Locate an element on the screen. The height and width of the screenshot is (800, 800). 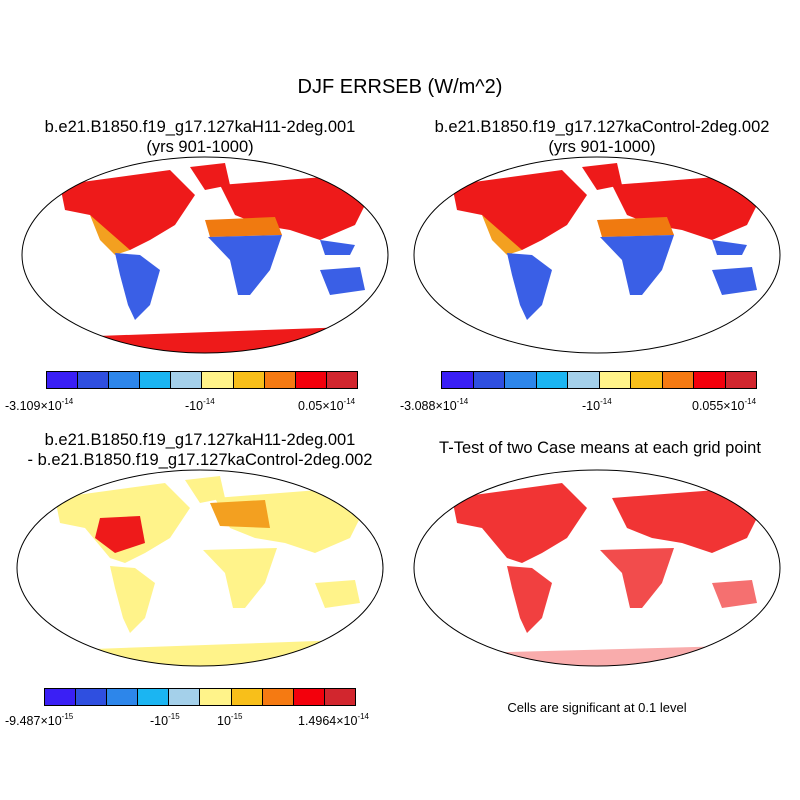
colorbar-case1 is located at coordinates (202, 380).